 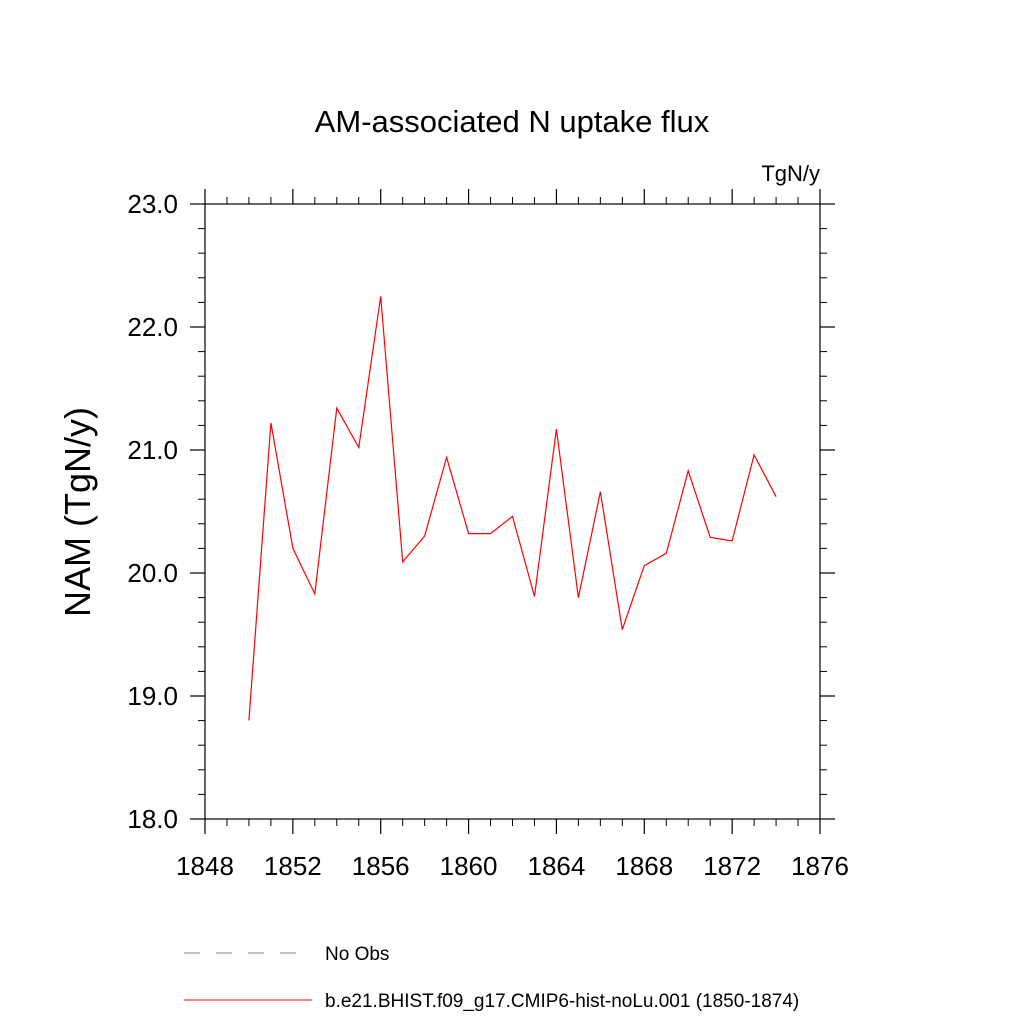 I want to click on x-tick-labels: 1848 1852 1856 1860 1864 1868 1872 1876, so click(x=512, y=866).